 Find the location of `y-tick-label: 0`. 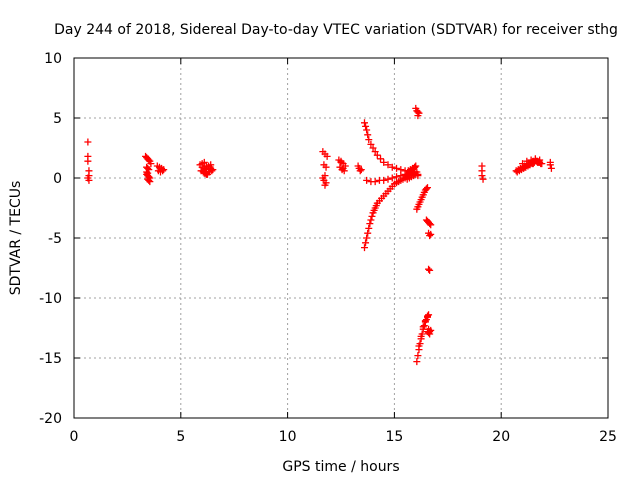

y-tick-label: 0 is located at coordinates (57, 179).